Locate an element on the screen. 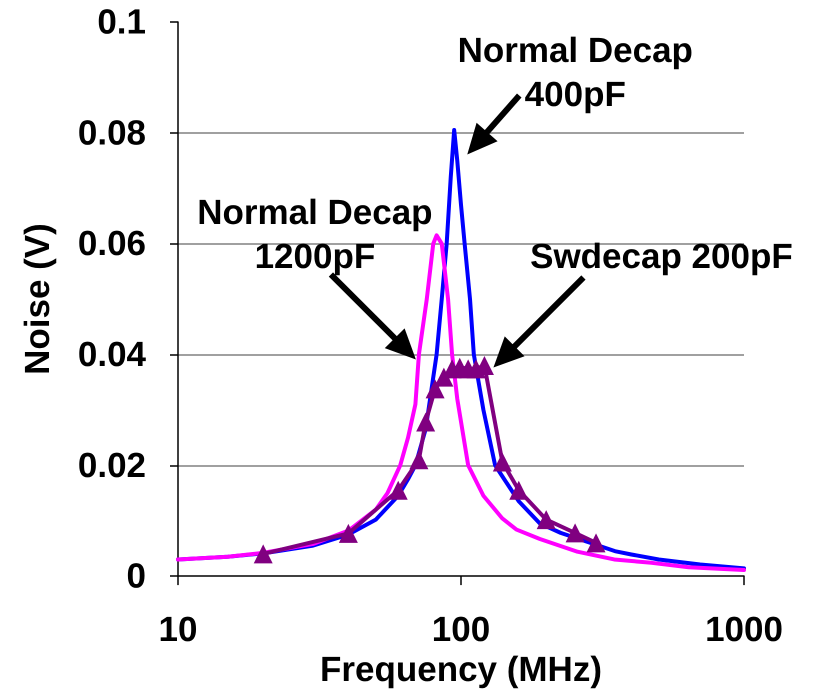 Image resolution: width=815 pixels, height=692 pixels. x-tick-label: 1000 is located at coordinates (744, 630).